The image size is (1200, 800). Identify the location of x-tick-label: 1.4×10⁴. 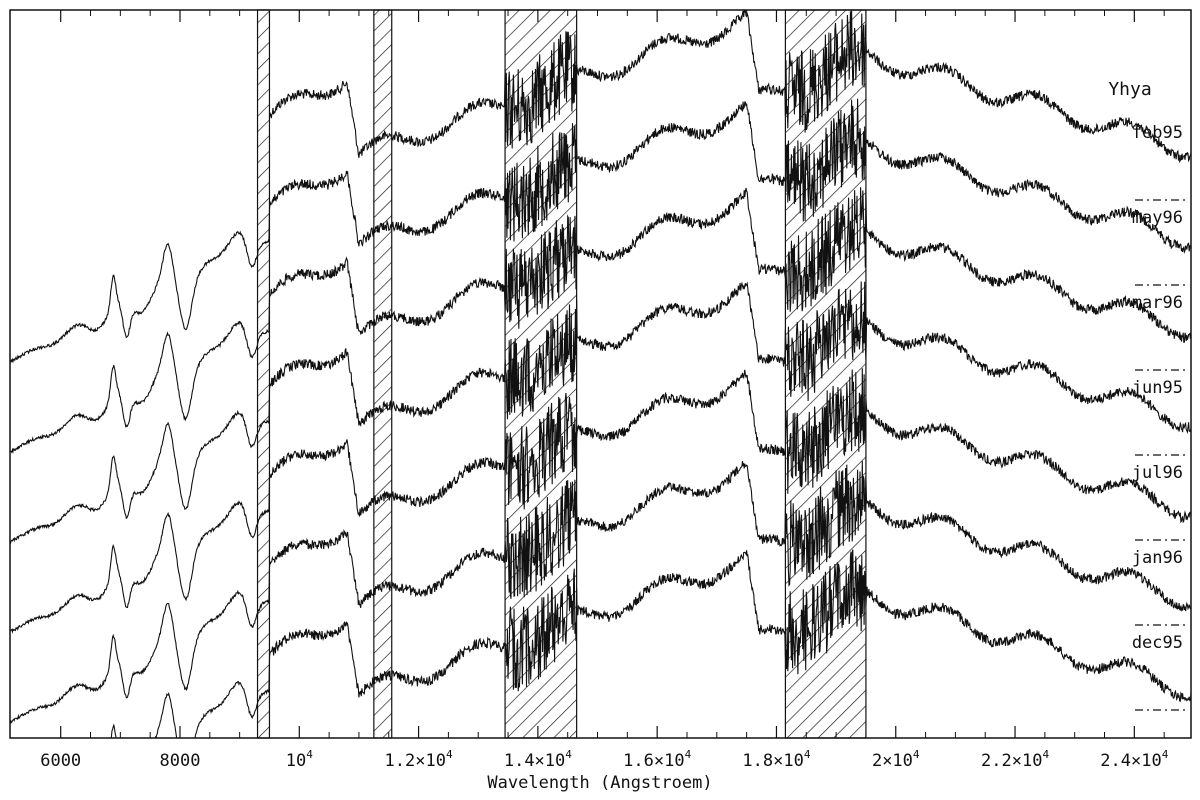
(538, 759).